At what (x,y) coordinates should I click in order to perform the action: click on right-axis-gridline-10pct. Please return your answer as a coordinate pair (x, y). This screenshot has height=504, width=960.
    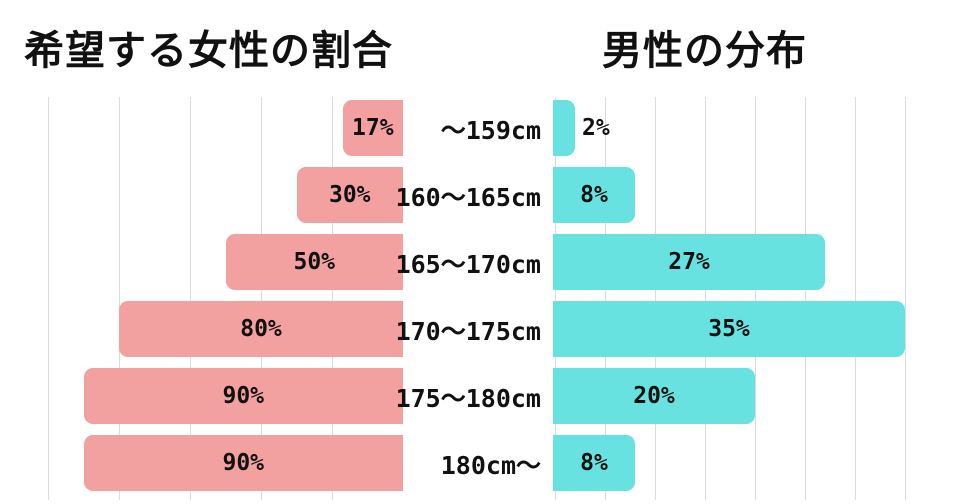
    Looking at the image, I should click on (655, 298).